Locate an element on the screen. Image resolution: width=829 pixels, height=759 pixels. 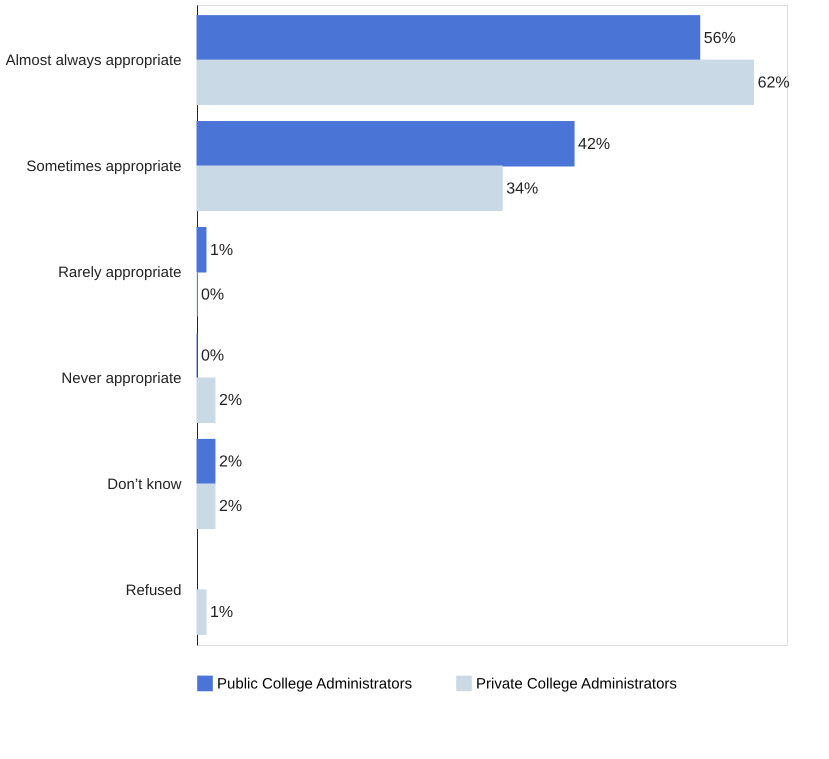
data-label: 34% is located at coordinates (522, 189).